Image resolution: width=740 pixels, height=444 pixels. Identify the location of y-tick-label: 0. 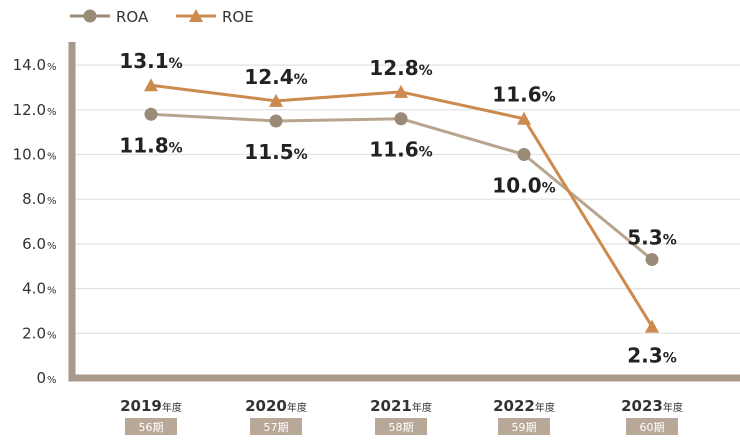
(41, 378).